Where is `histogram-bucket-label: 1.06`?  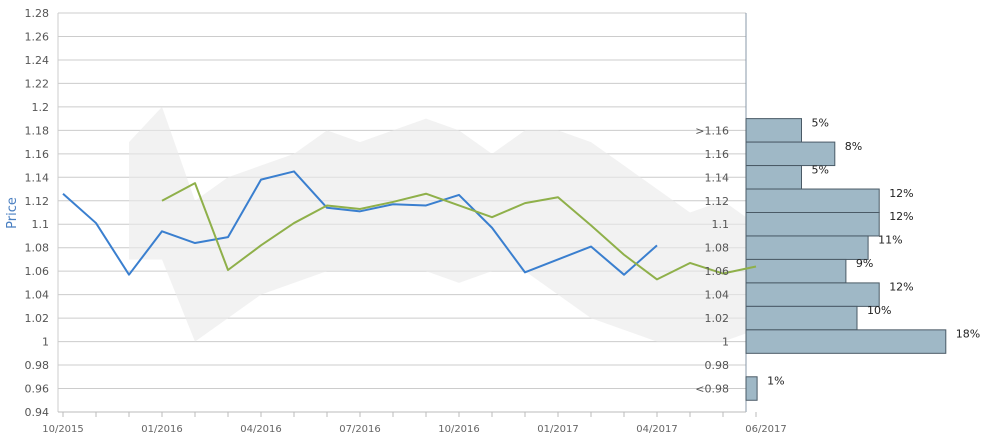 histogram-bucket-label: 1.06 is located at coordinates (717, 271).